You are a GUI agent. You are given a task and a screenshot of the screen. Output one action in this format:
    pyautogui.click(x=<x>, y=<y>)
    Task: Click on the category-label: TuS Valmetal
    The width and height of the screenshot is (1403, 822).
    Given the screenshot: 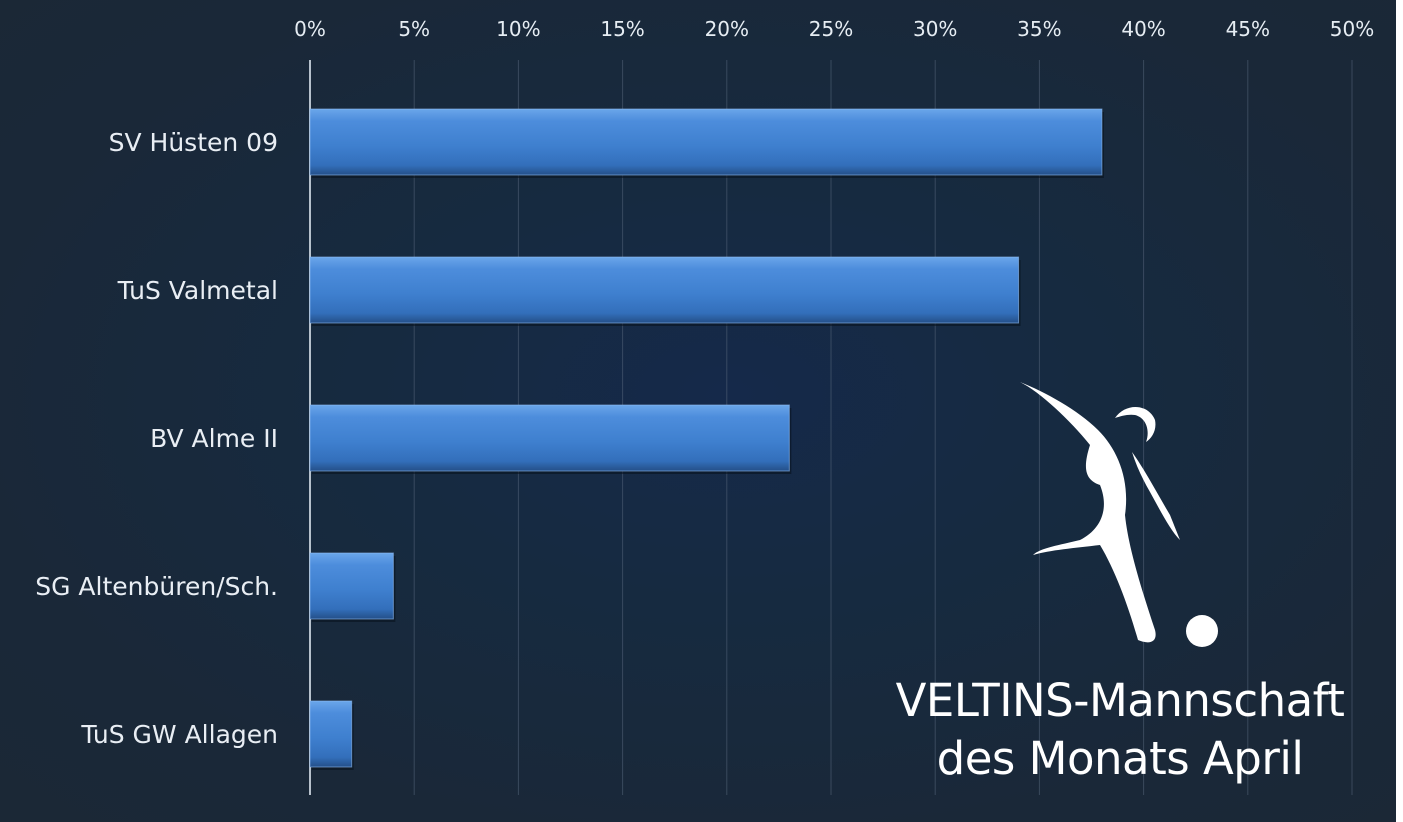 What is the action you would take?
    pyautogui.click(x=197, y=290)
    